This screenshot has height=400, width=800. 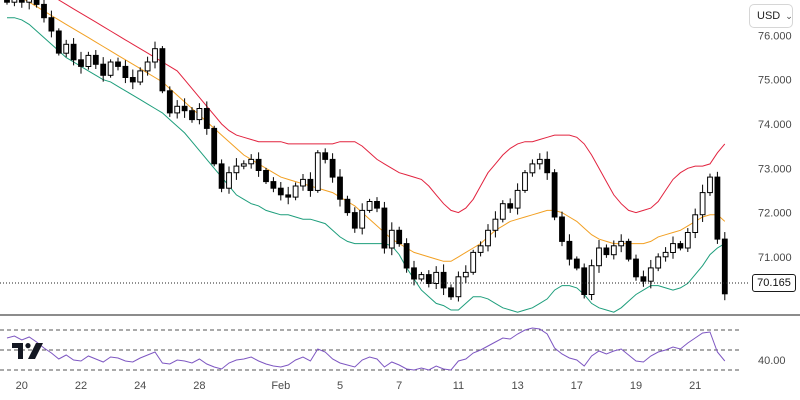 What do you see at coordinates (577, 386) in the screenshot?
I see `time-tick-label: 17` at bounding box center [577, 386].